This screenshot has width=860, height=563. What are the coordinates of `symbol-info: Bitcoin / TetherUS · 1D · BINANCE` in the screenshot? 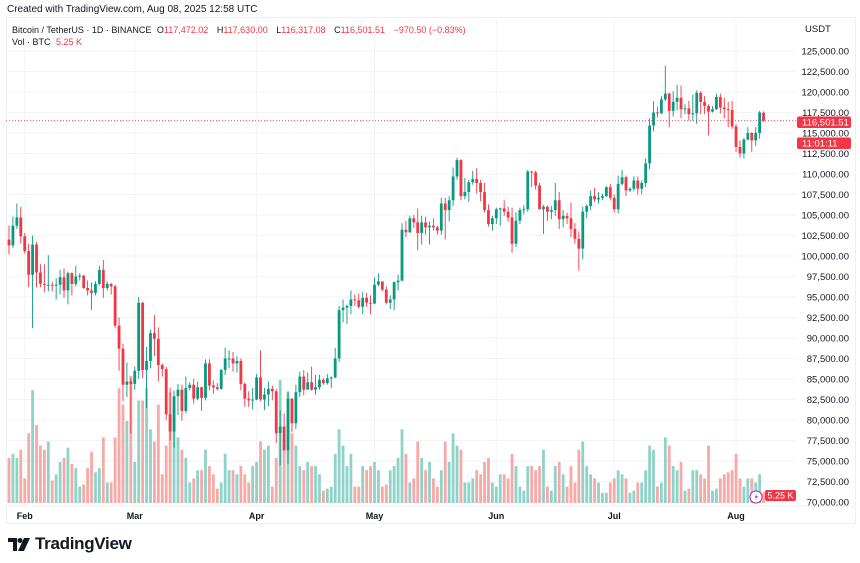 It's located at (82, 30).